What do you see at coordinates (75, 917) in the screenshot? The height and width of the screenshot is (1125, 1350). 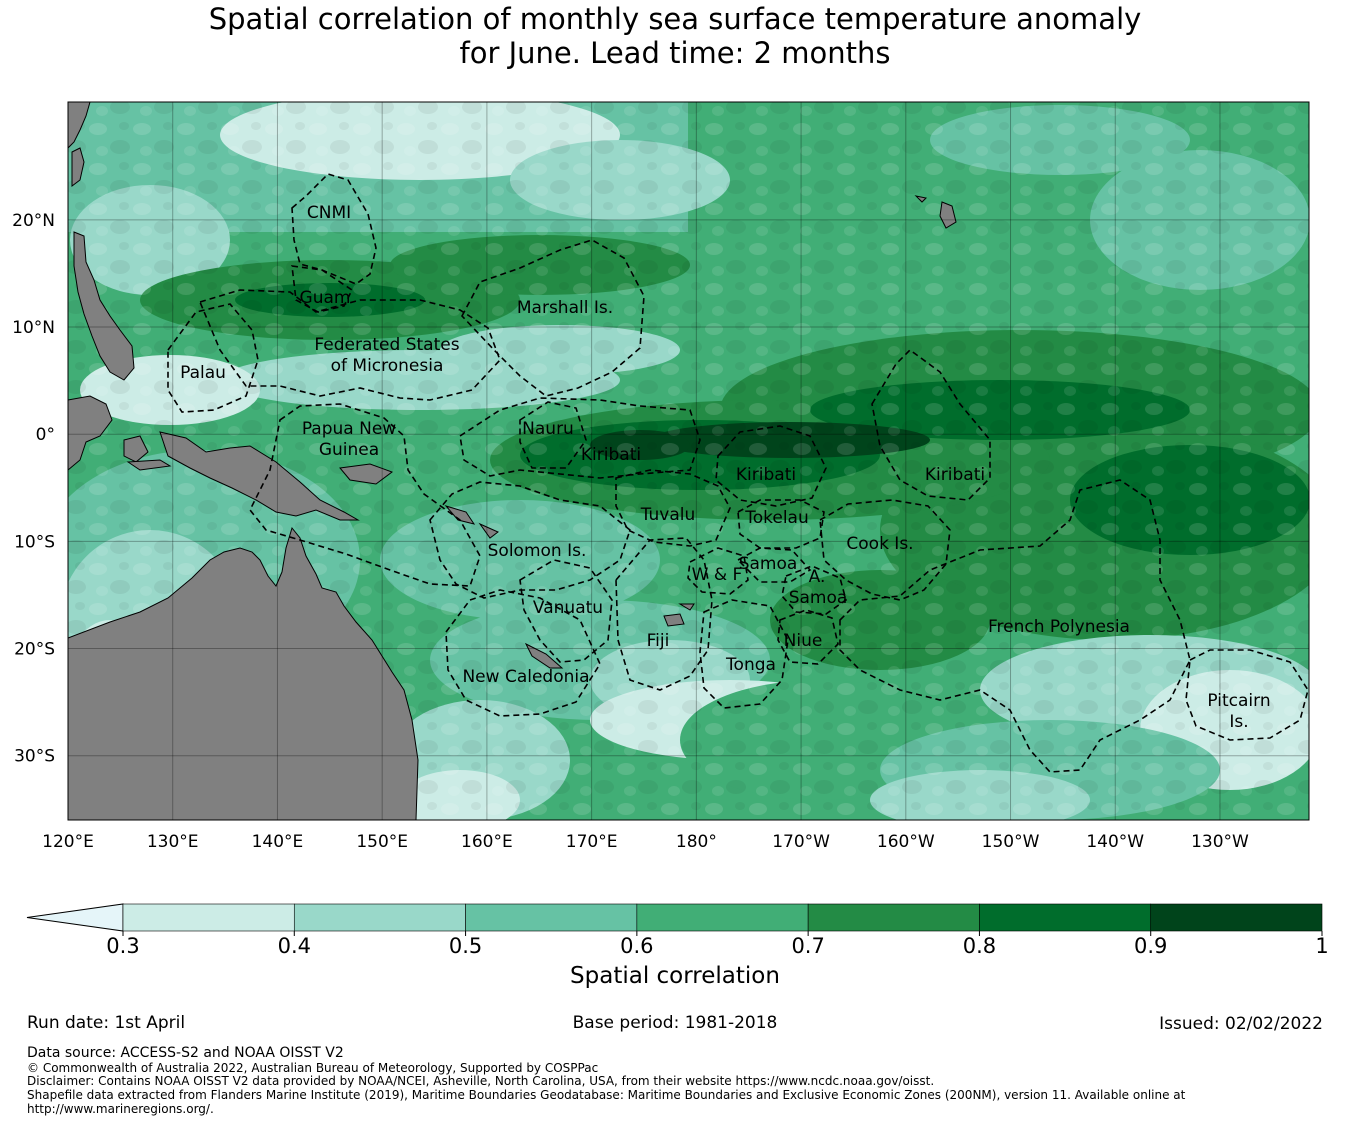 I see `colorbar-extend-arrow` at bounding box center [75, 917].